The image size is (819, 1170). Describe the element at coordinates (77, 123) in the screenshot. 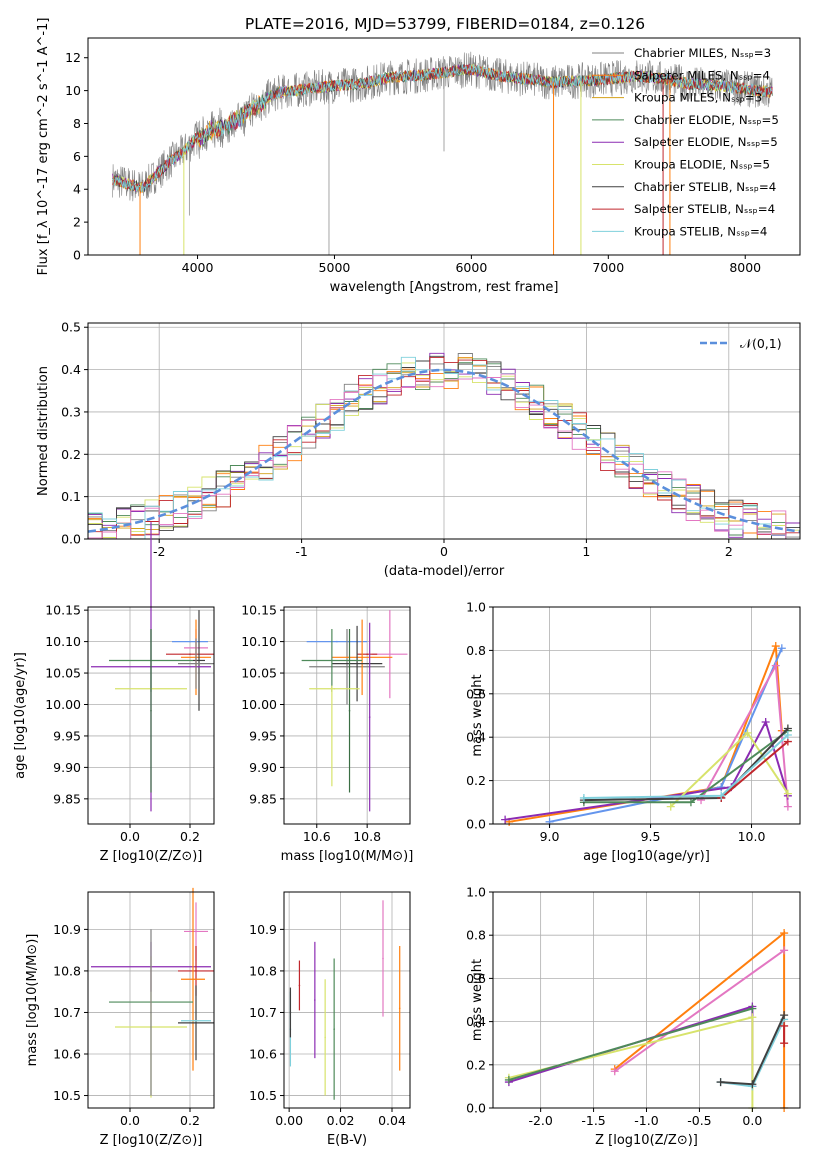

I see `y-tick-label: 8` at that location.